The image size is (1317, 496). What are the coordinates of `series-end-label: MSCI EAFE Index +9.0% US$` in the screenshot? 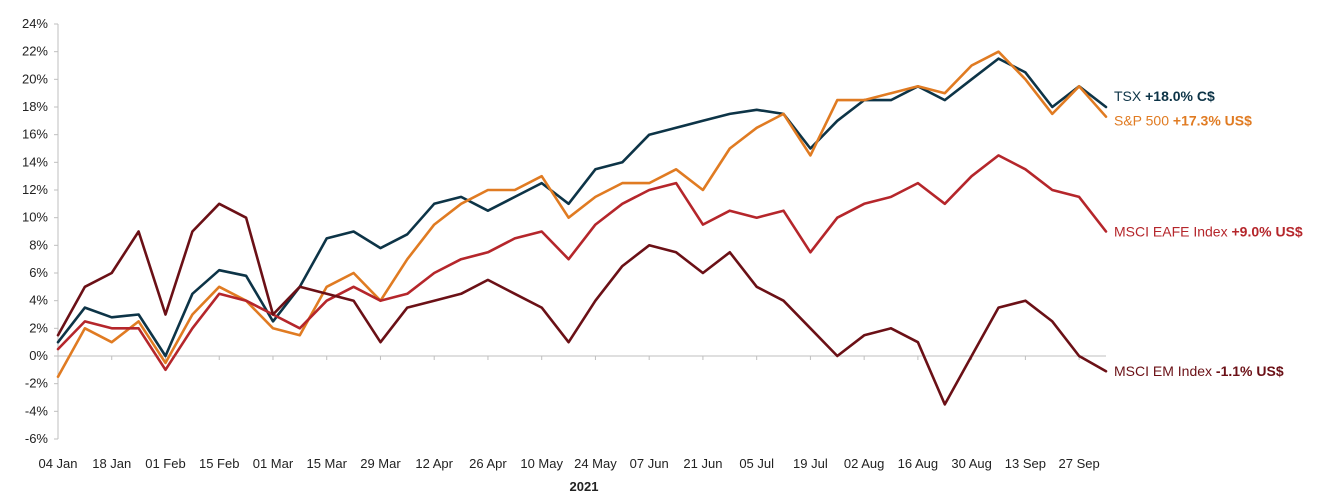 It's located at (1208, 232).